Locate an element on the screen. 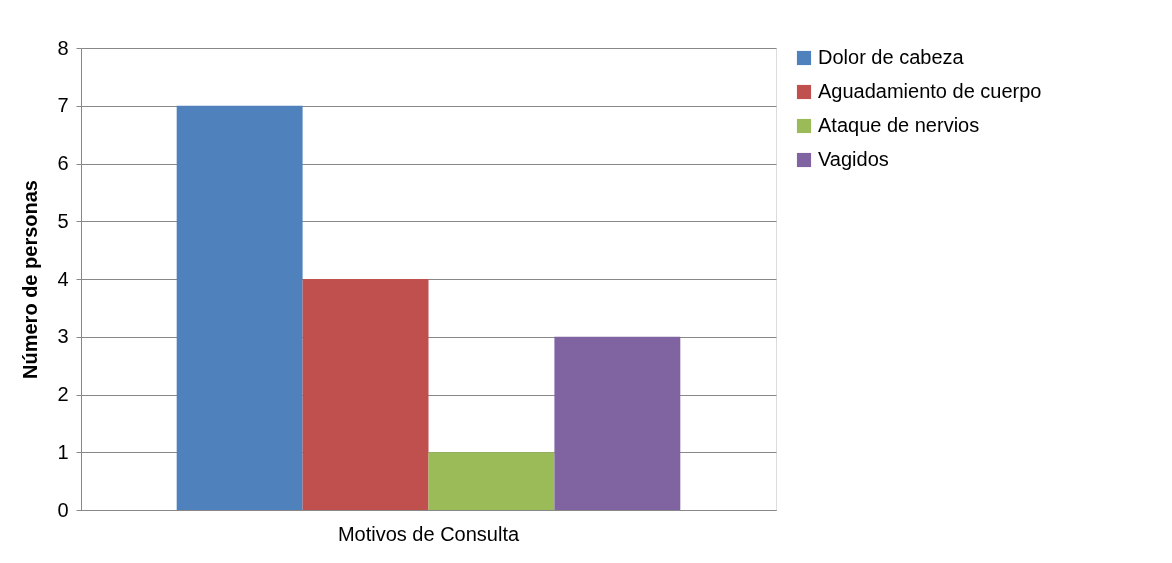 The height and width of the screenshot is (563, 1172). legend-label: Ataque de nervios is located at coordinates (899, 125).